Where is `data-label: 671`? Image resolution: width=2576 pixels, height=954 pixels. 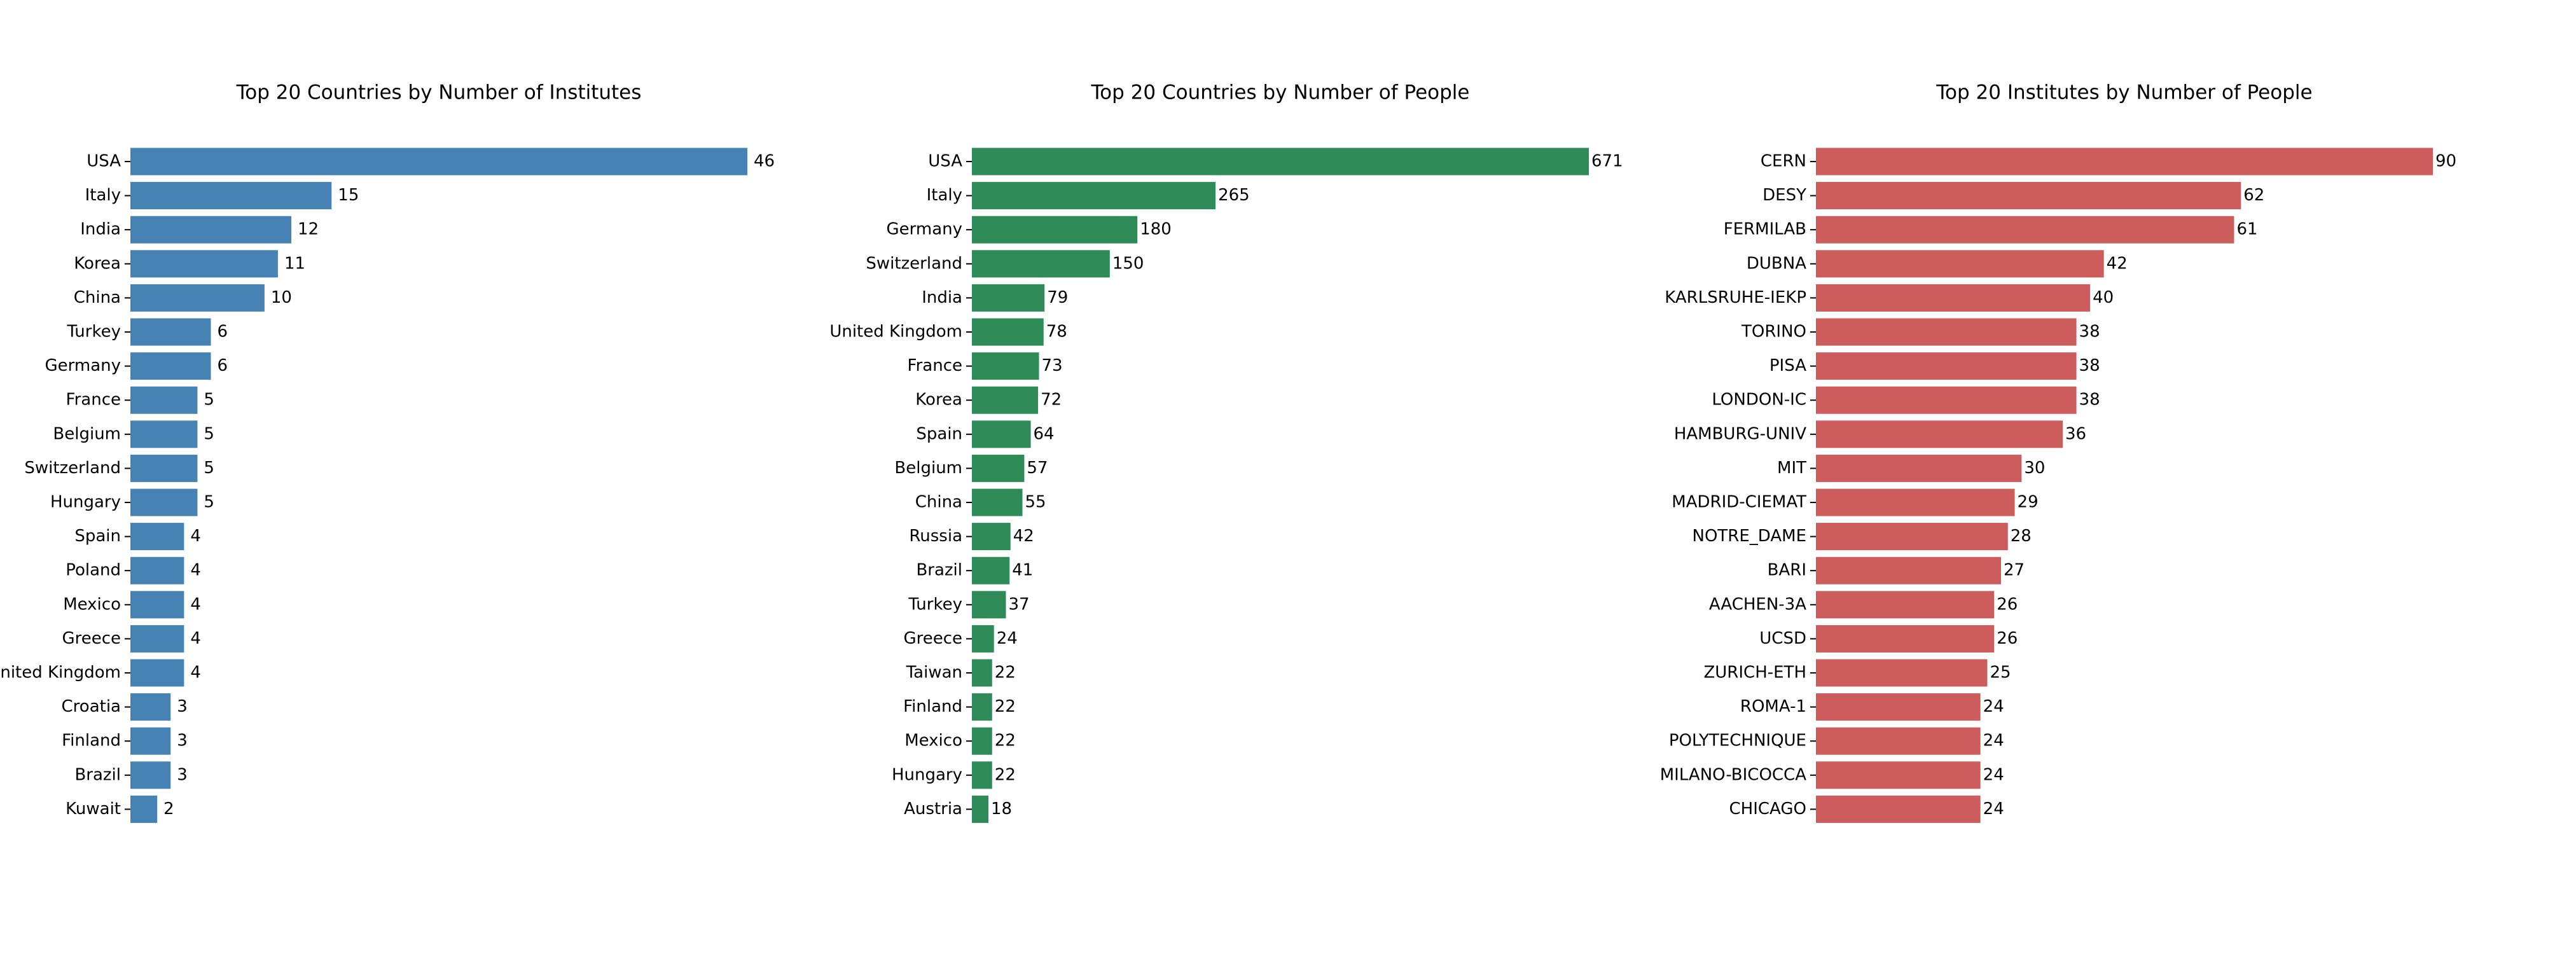
data-label: 671 is located at coordinates (1607, 162).